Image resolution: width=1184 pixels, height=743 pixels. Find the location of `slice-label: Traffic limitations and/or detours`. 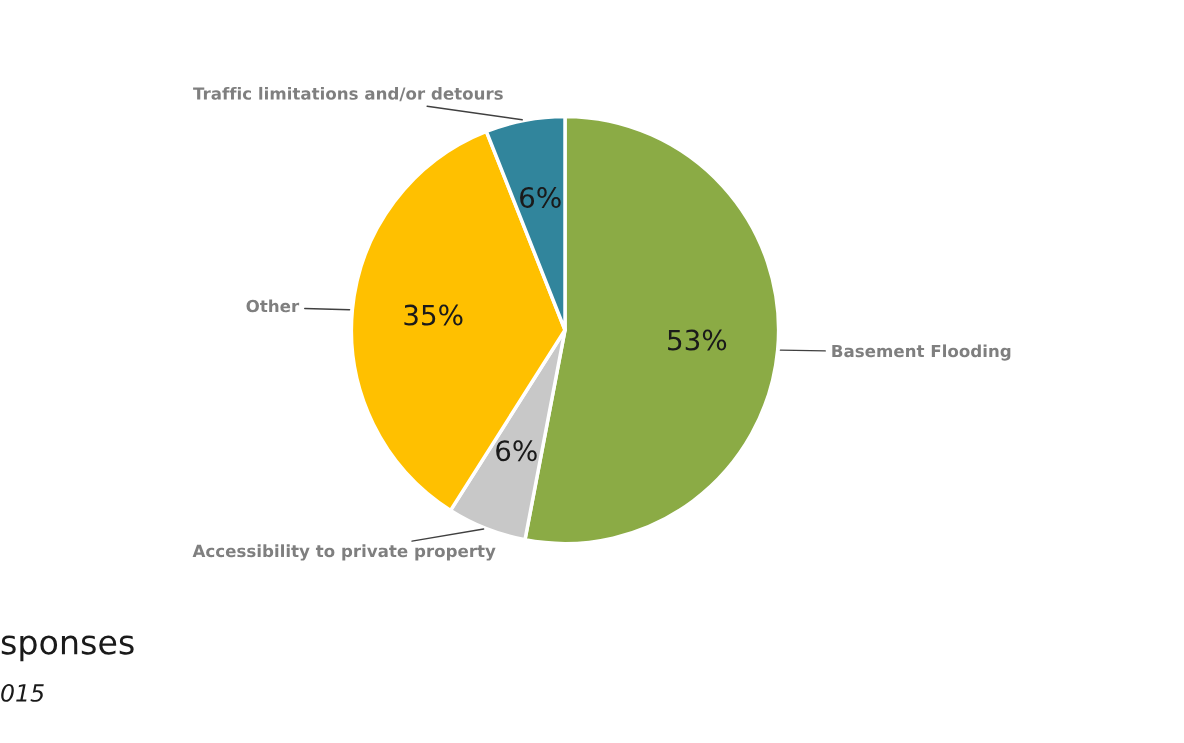

slice-label: Traffic limitations and/or detours is located at coordinates (348, 94).